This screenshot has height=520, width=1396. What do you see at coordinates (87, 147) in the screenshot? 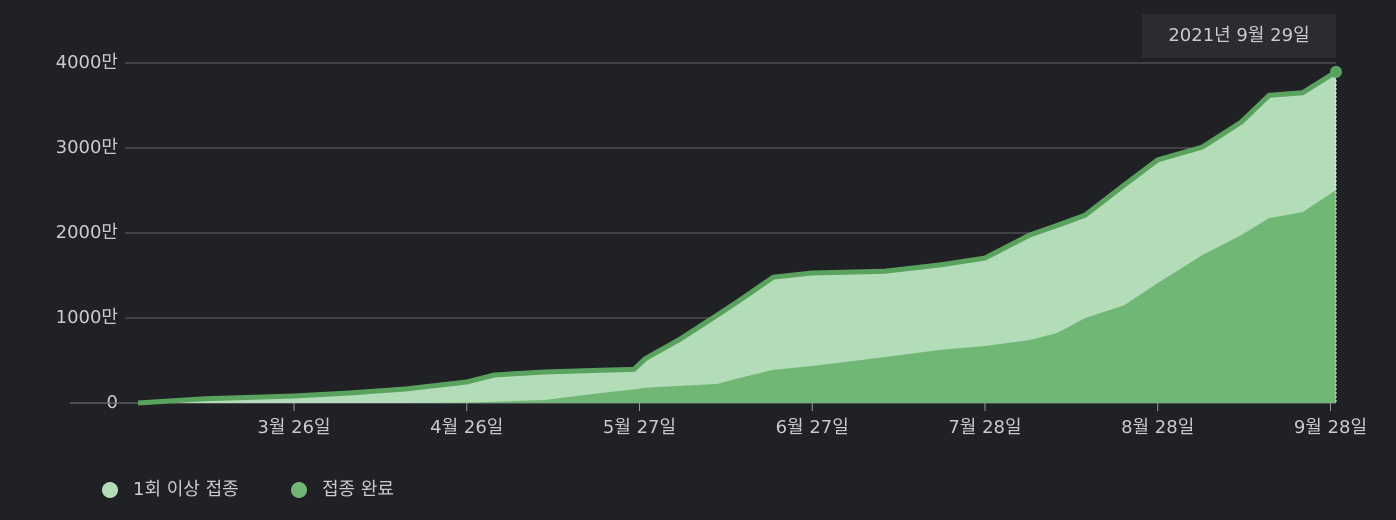
I see `y-tick-label: 3000만` at bounding box center [87, 147].